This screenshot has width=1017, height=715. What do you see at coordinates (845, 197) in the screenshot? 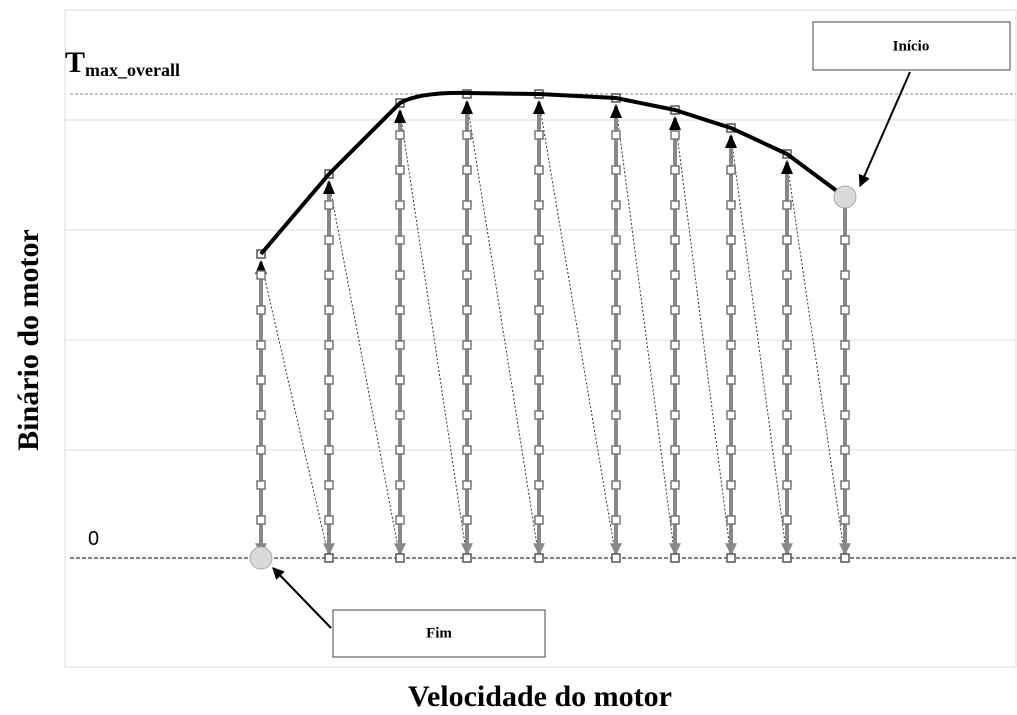
I see `start-point` at bounding box center [845, 197].